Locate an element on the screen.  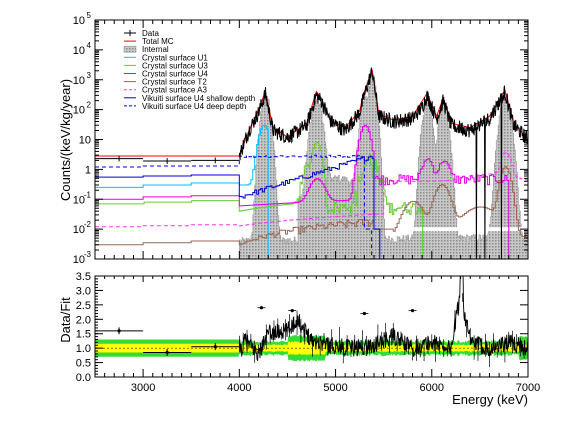
series-vikuiti-shallow is located at coordinates (238, 207).